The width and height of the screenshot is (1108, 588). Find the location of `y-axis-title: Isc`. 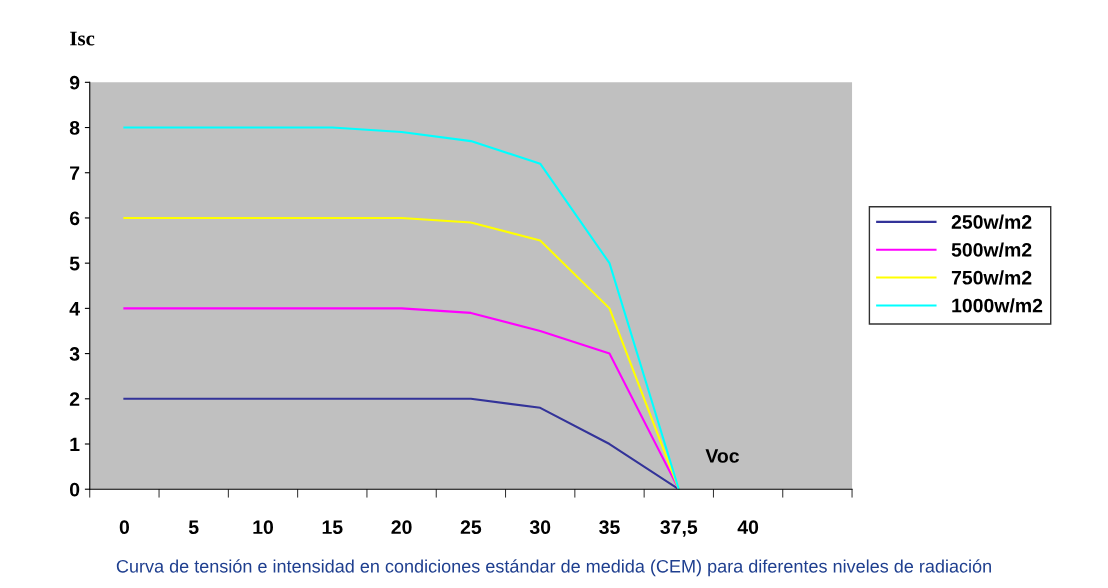

y-axis-title: Isc is located at coordinates (82, 38).